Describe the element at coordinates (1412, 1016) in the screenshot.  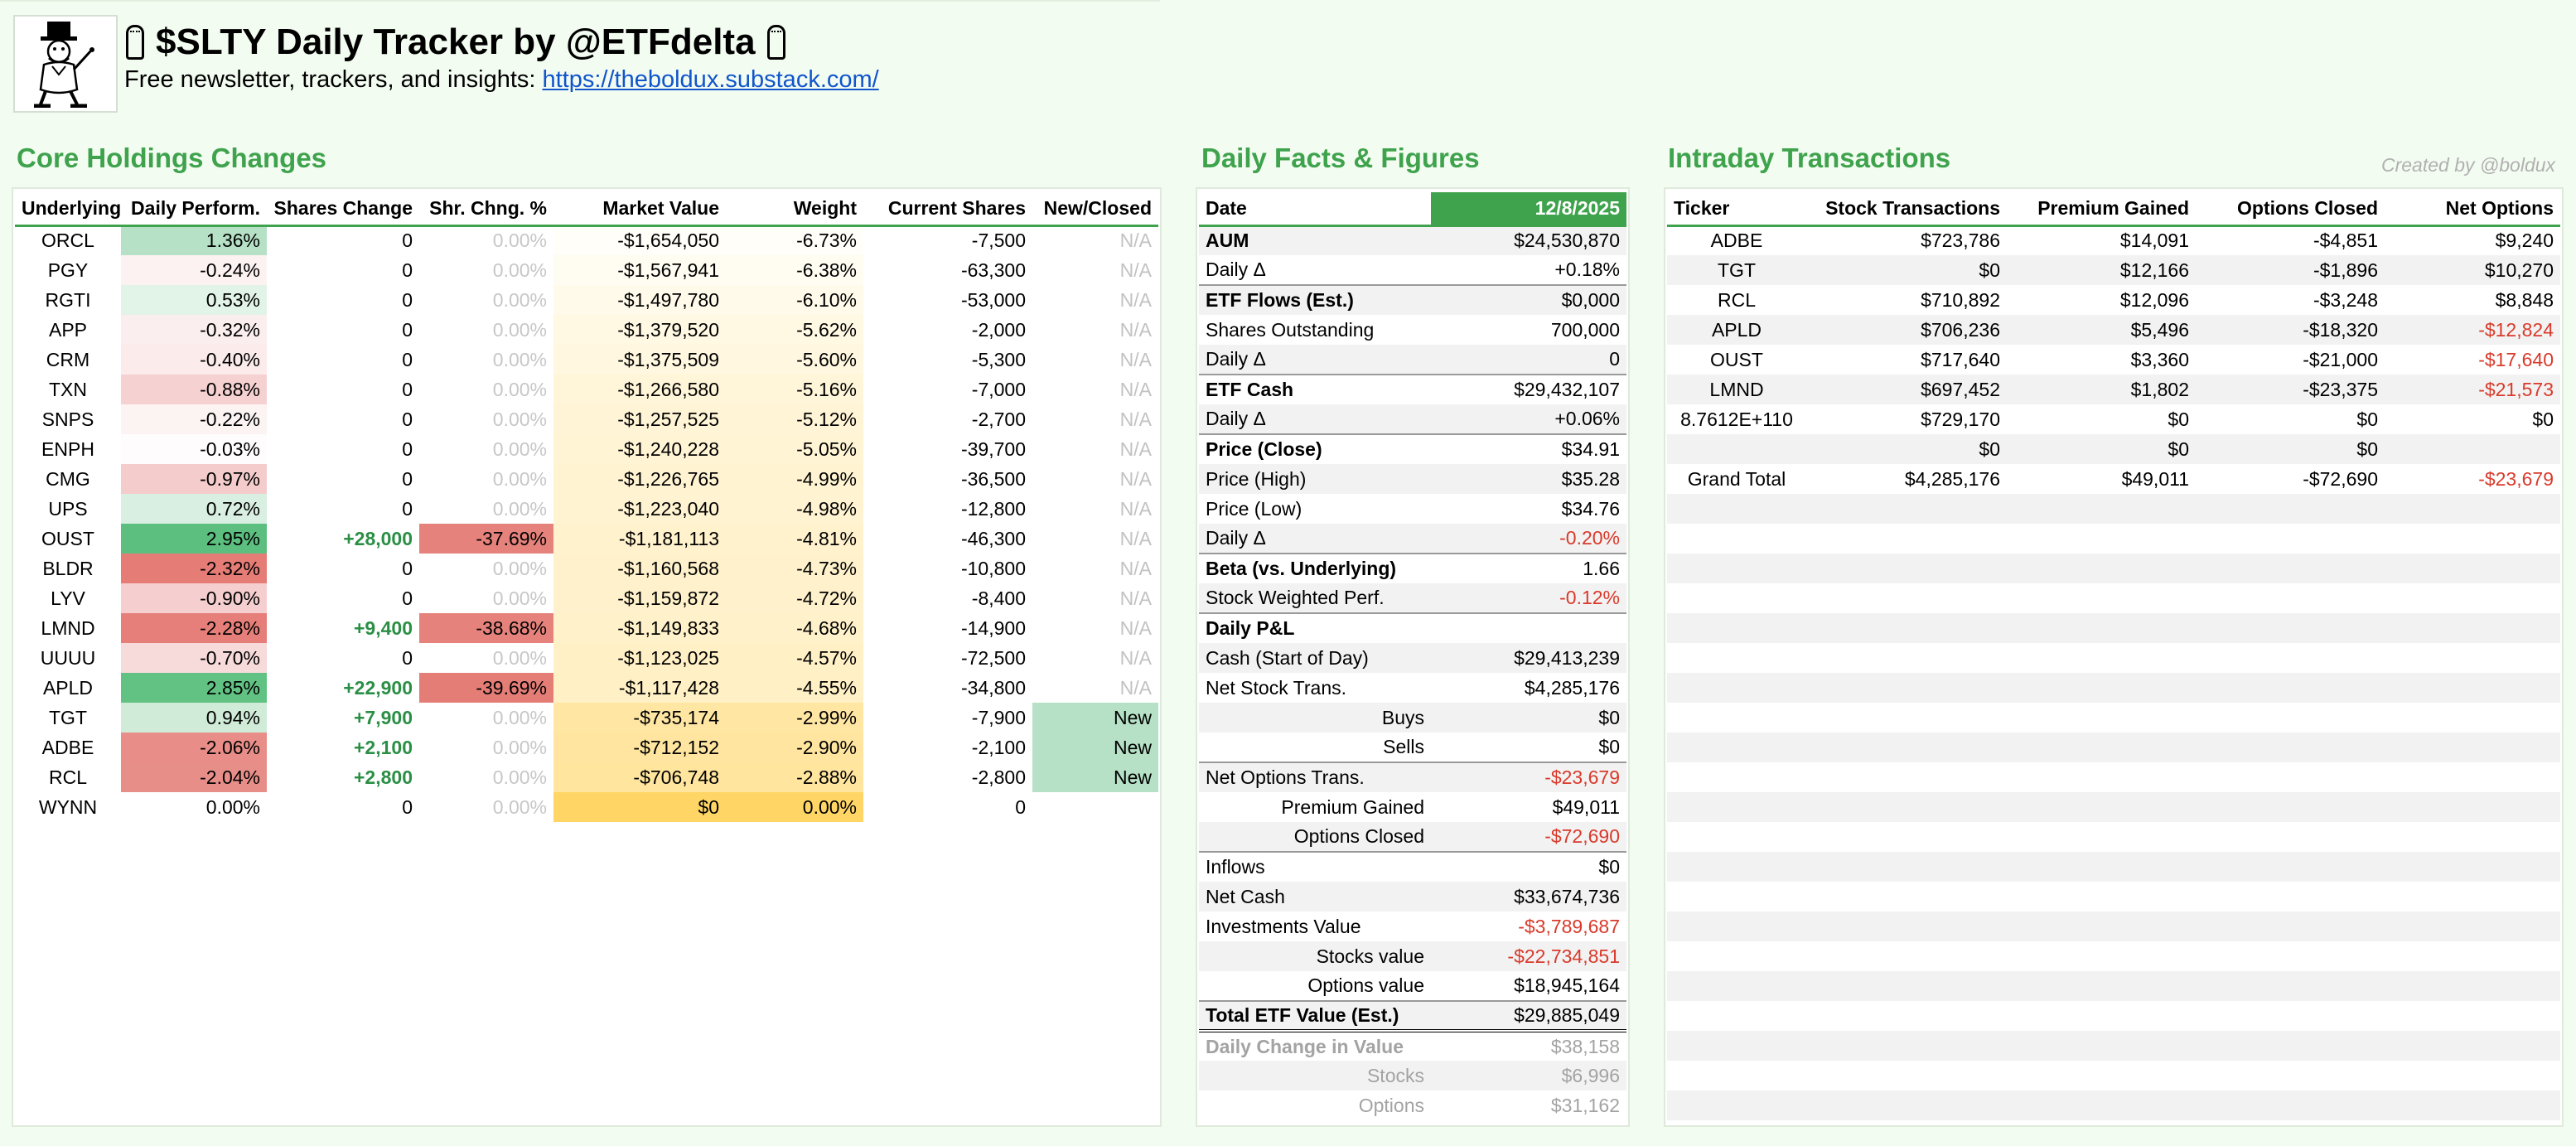
I see `facts-row: Total ETF Value (Est.) $29,885,049` at that location.